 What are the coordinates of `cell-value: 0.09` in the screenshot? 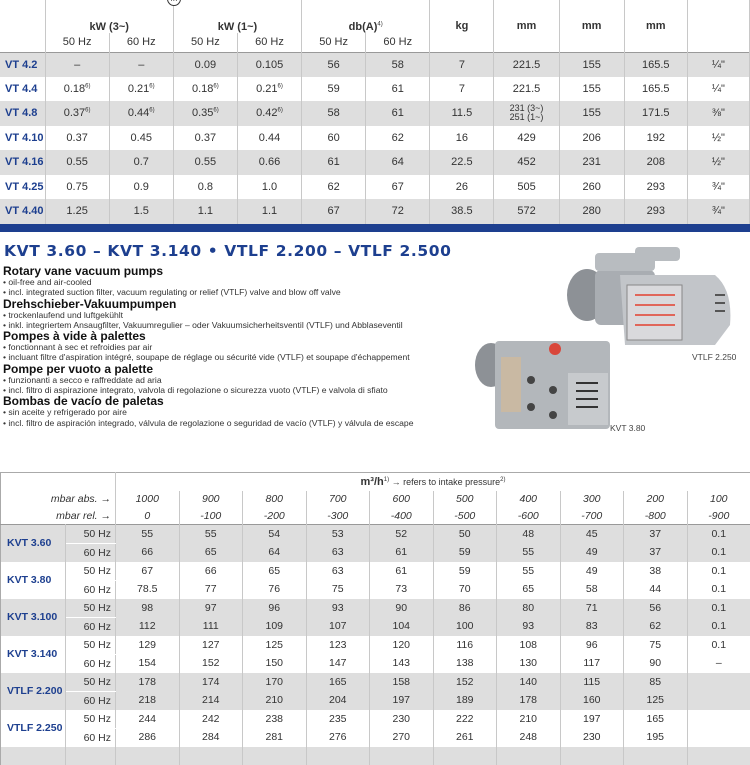 It's located at (205, 65).